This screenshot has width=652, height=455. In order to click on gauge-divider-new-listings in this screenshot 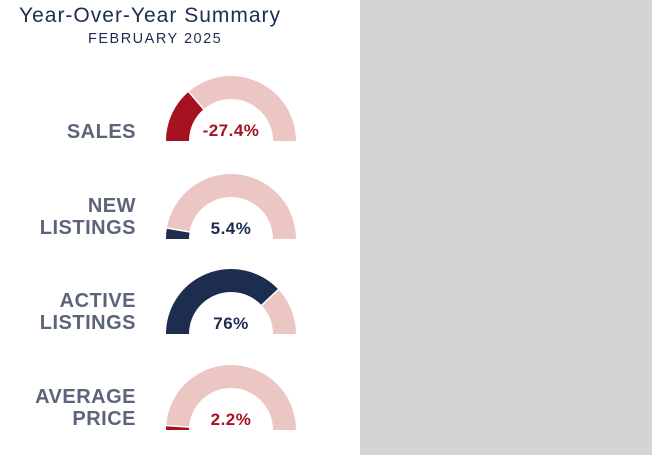, I will do `click(178, 230)`.